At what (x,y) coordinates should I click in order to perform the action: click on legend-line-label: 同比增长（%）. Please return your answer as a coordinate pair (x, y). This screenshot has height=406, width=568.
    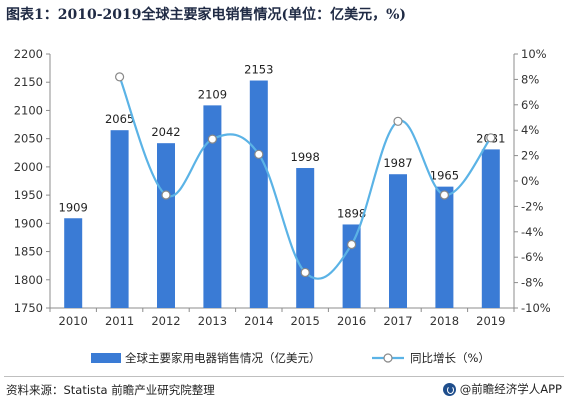
    Looking at the image, I should click on (450, 358).